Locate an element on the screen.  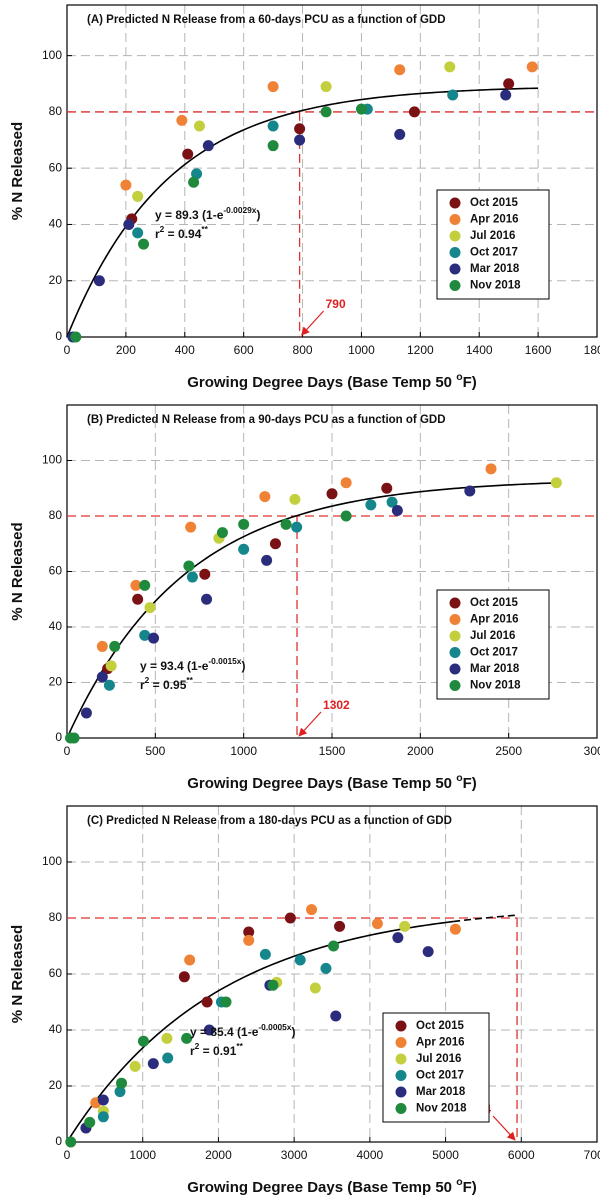
y-tick-label: 0 is located at coordinates (58, 1141).